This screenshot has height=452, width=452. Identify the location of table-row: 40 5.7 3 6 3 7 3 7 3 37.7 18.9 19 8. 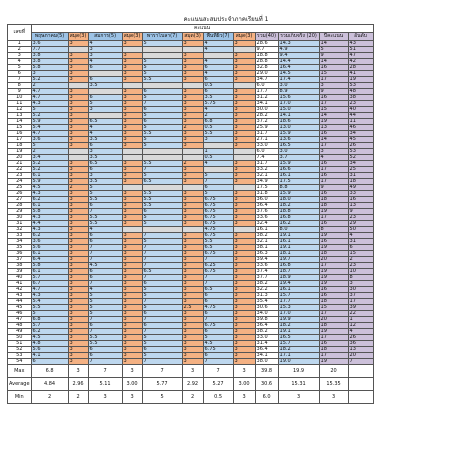
(190, 277).